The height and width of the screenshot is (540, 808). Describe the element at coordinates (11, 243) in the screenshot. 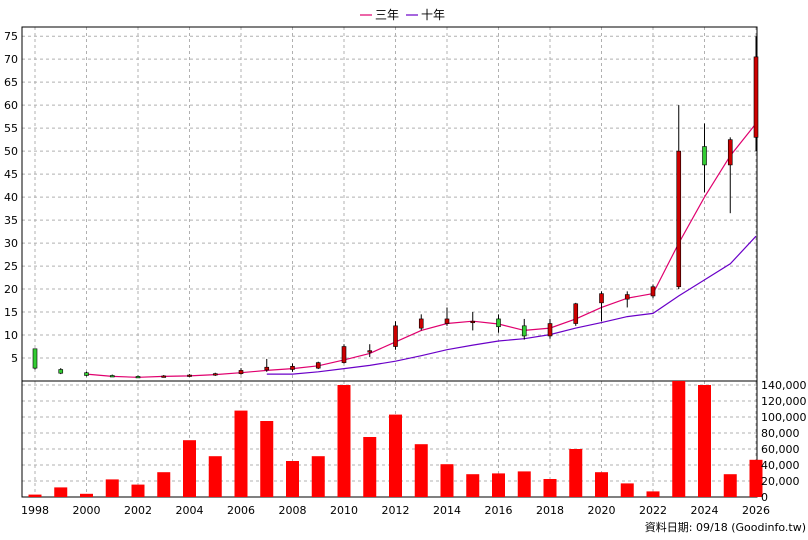

I see `price-tick-label: 30` at that location.